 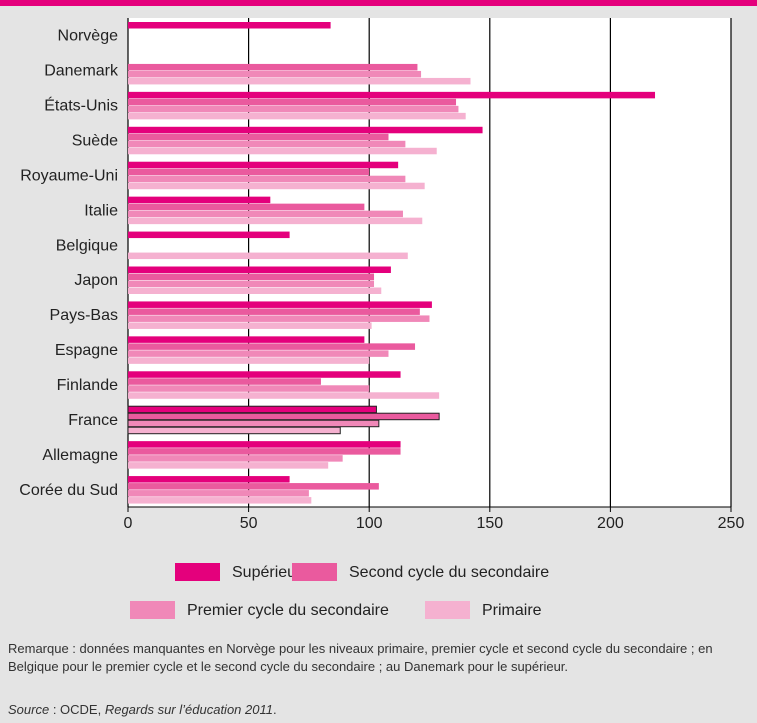 I want to click on legend-label: Supérieur, so click(x=267, y=572).